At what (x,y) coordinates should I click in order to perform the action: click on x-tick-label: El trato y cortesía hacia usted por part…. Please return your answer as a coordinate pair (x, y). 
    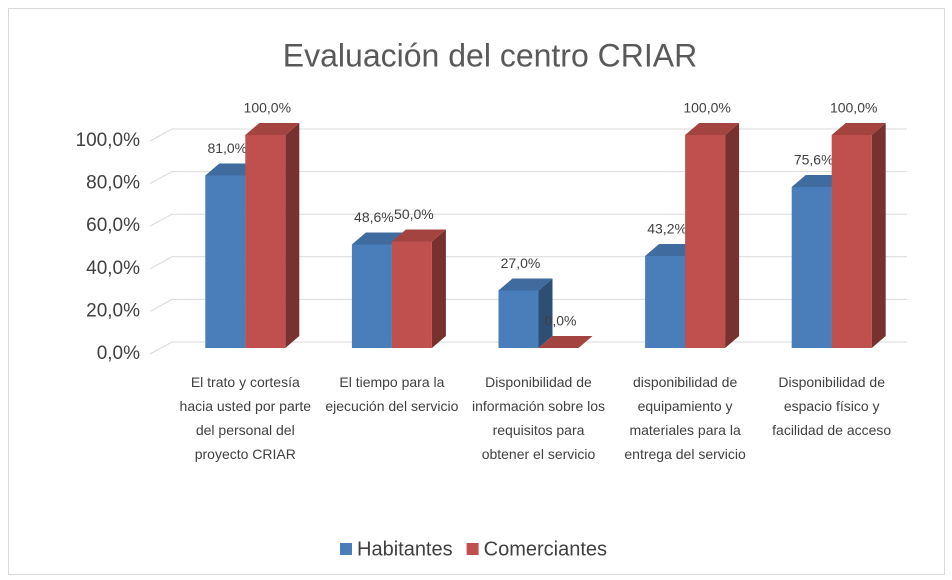
    Looking at the image, I should click on (245, 418).